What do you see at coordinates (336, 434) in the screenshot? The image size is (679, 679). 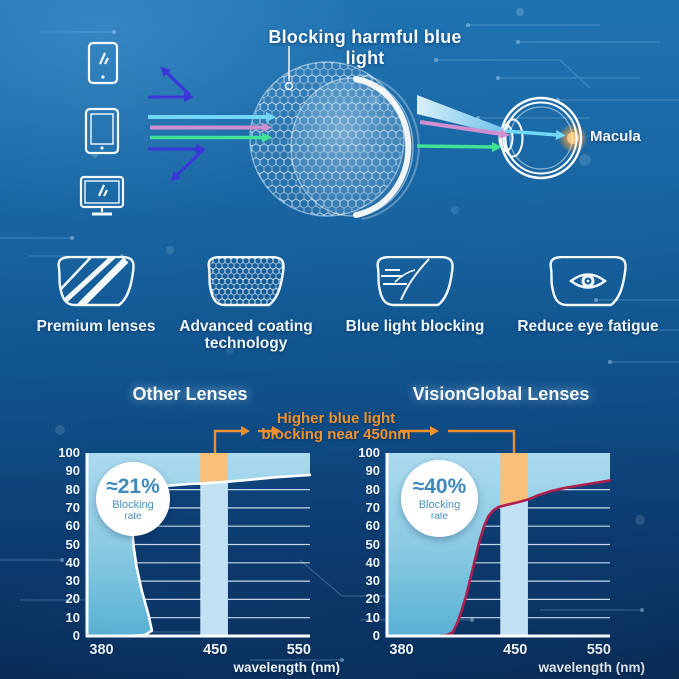 I see `annotation-line2: blocking near 450nm` at bounding box center [336, 434].